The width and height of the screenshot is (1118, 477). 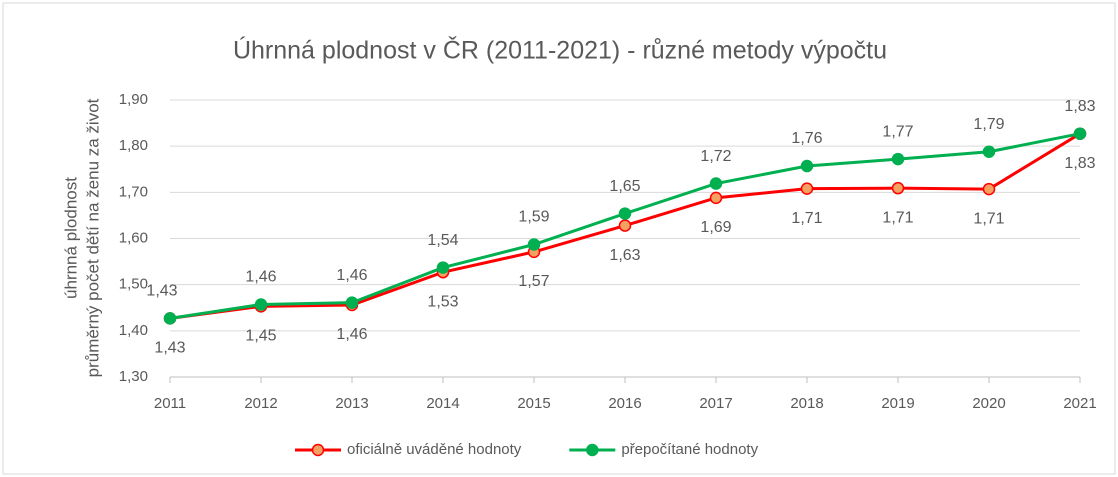 What do you see at coordinates (624, 403) in the screenshot?
I see `x-tick-label: 2016` at bounding box center [624, 403].